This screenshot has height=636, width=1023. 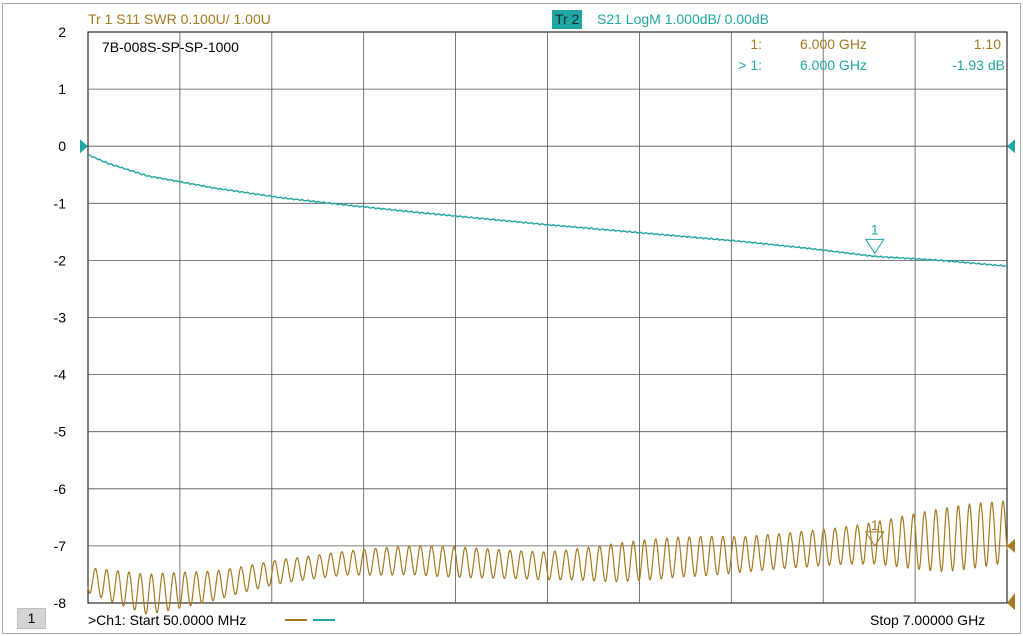 I want to click on trace2-header: S21 LogM 1.000dB/ 0.00dB, so click(x=683, y=19).